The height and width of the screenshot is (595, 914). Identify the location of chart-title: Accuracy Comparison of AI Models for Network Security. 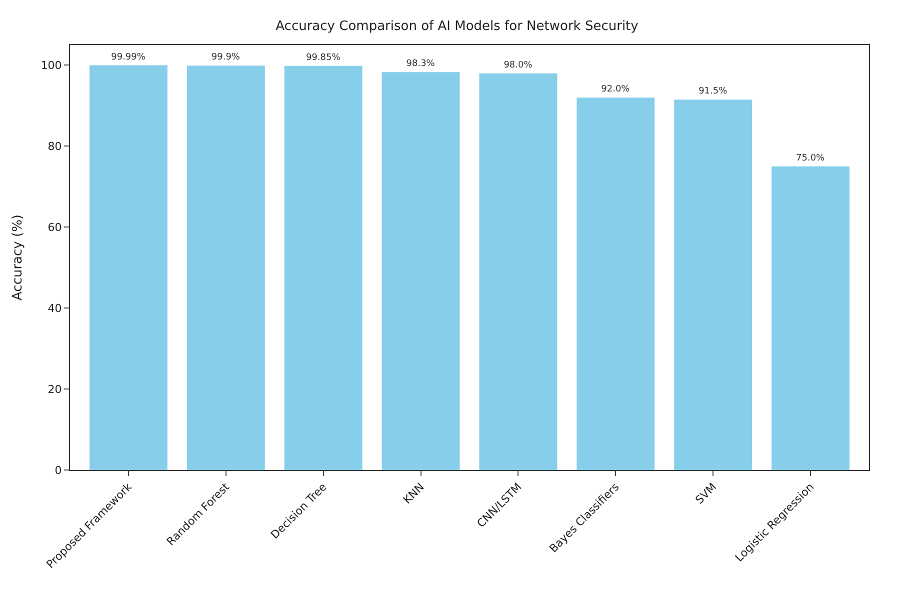
(457, 26).